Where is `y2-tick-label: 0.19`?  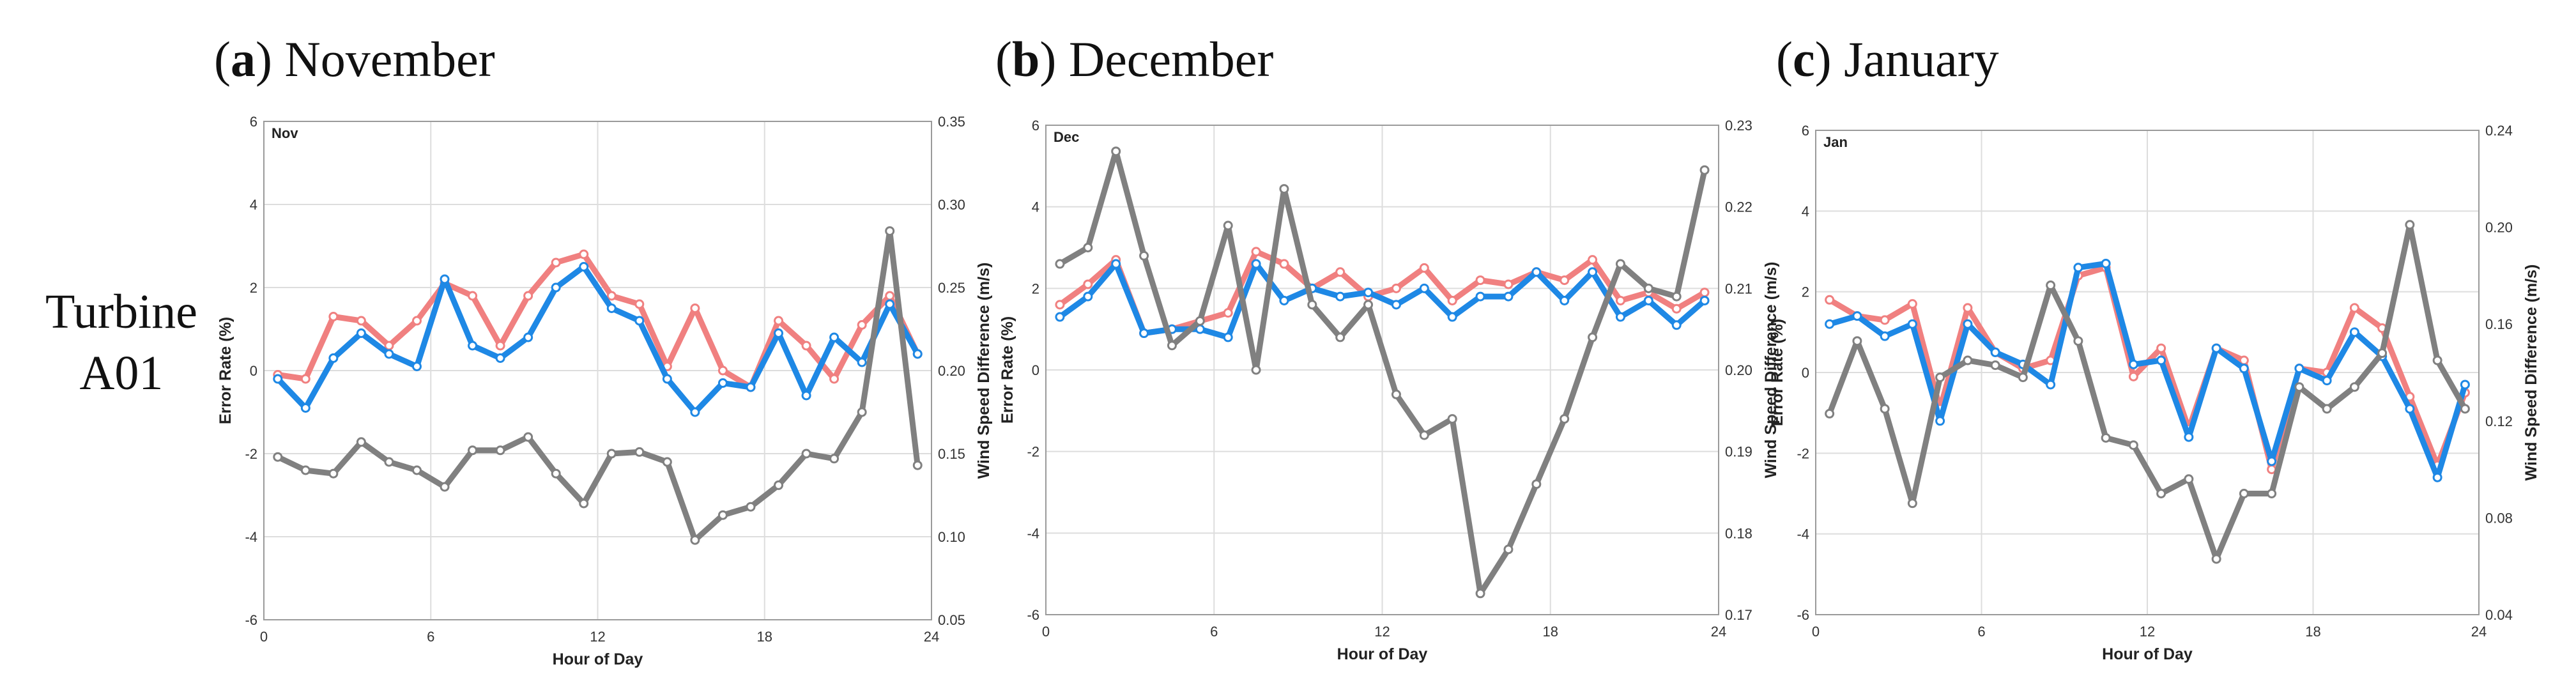 y2-tick-label: 0.19 is located at coordinates (1738, 452).